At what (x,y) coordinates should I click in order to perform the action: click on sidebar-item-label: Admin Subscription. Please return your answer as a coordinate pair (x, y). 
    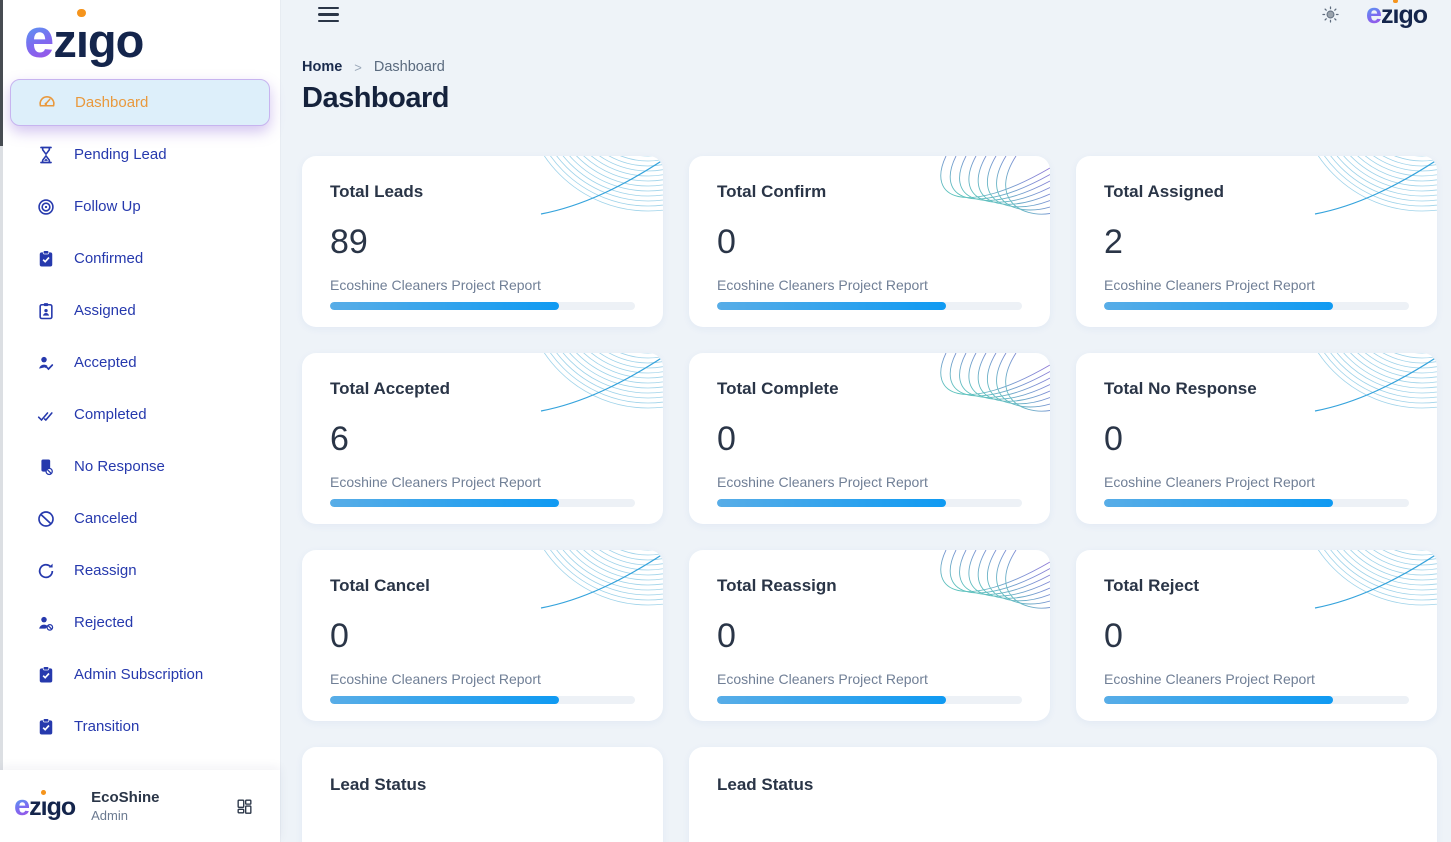
    Looking at the image, I should click on (139, 675).